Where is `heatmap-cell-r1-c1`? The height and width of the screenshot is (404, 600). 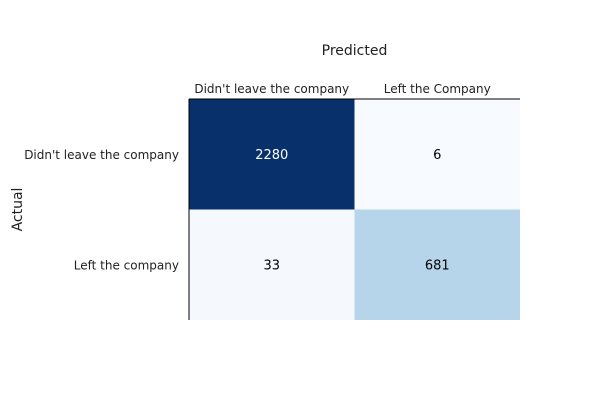 heatmap-cell-r1-c1 is located at coordinates (437, 264).